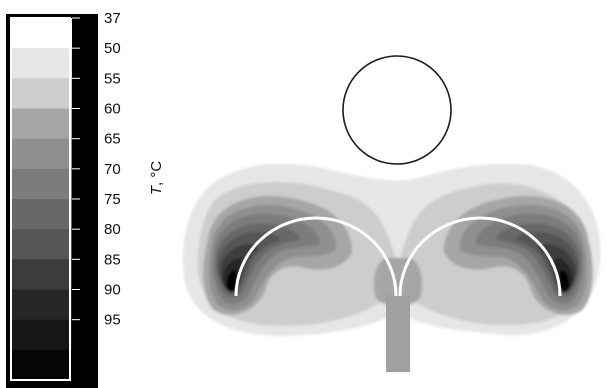  What do you see at coordinates (398, 282) in the screenshot?
I see `isotherm-60-center` at bounding box center [398, 282].